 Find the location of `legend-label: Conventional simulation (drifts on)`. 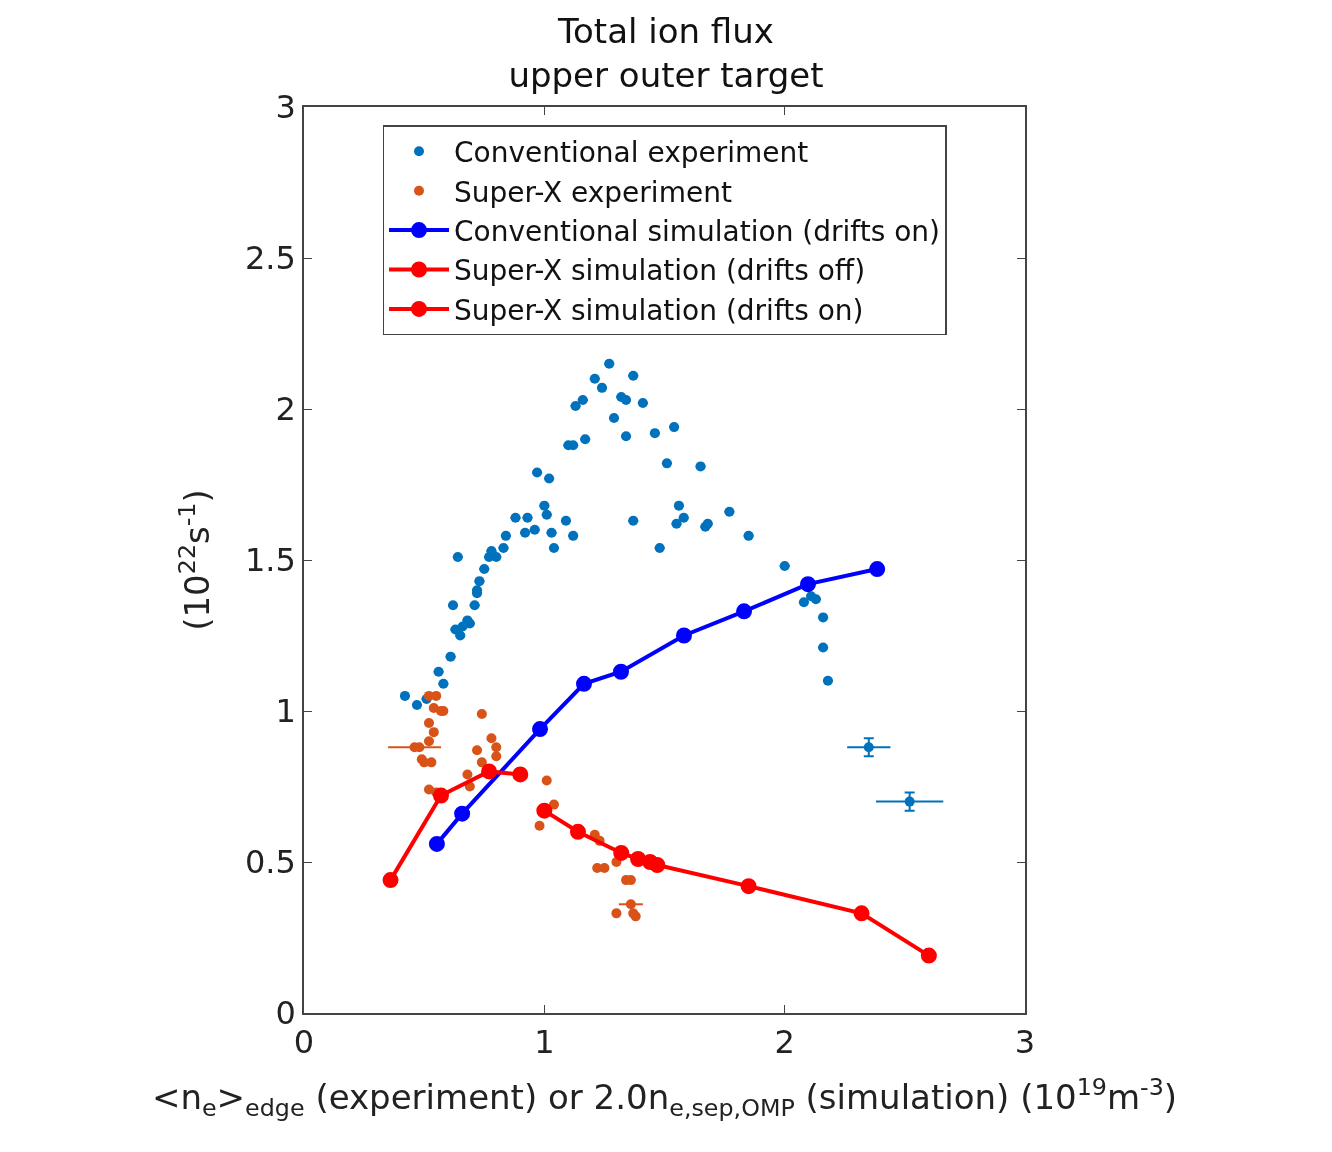

legend-label: Conventional simulation (drifts on) is located at coordinates (697, 232).